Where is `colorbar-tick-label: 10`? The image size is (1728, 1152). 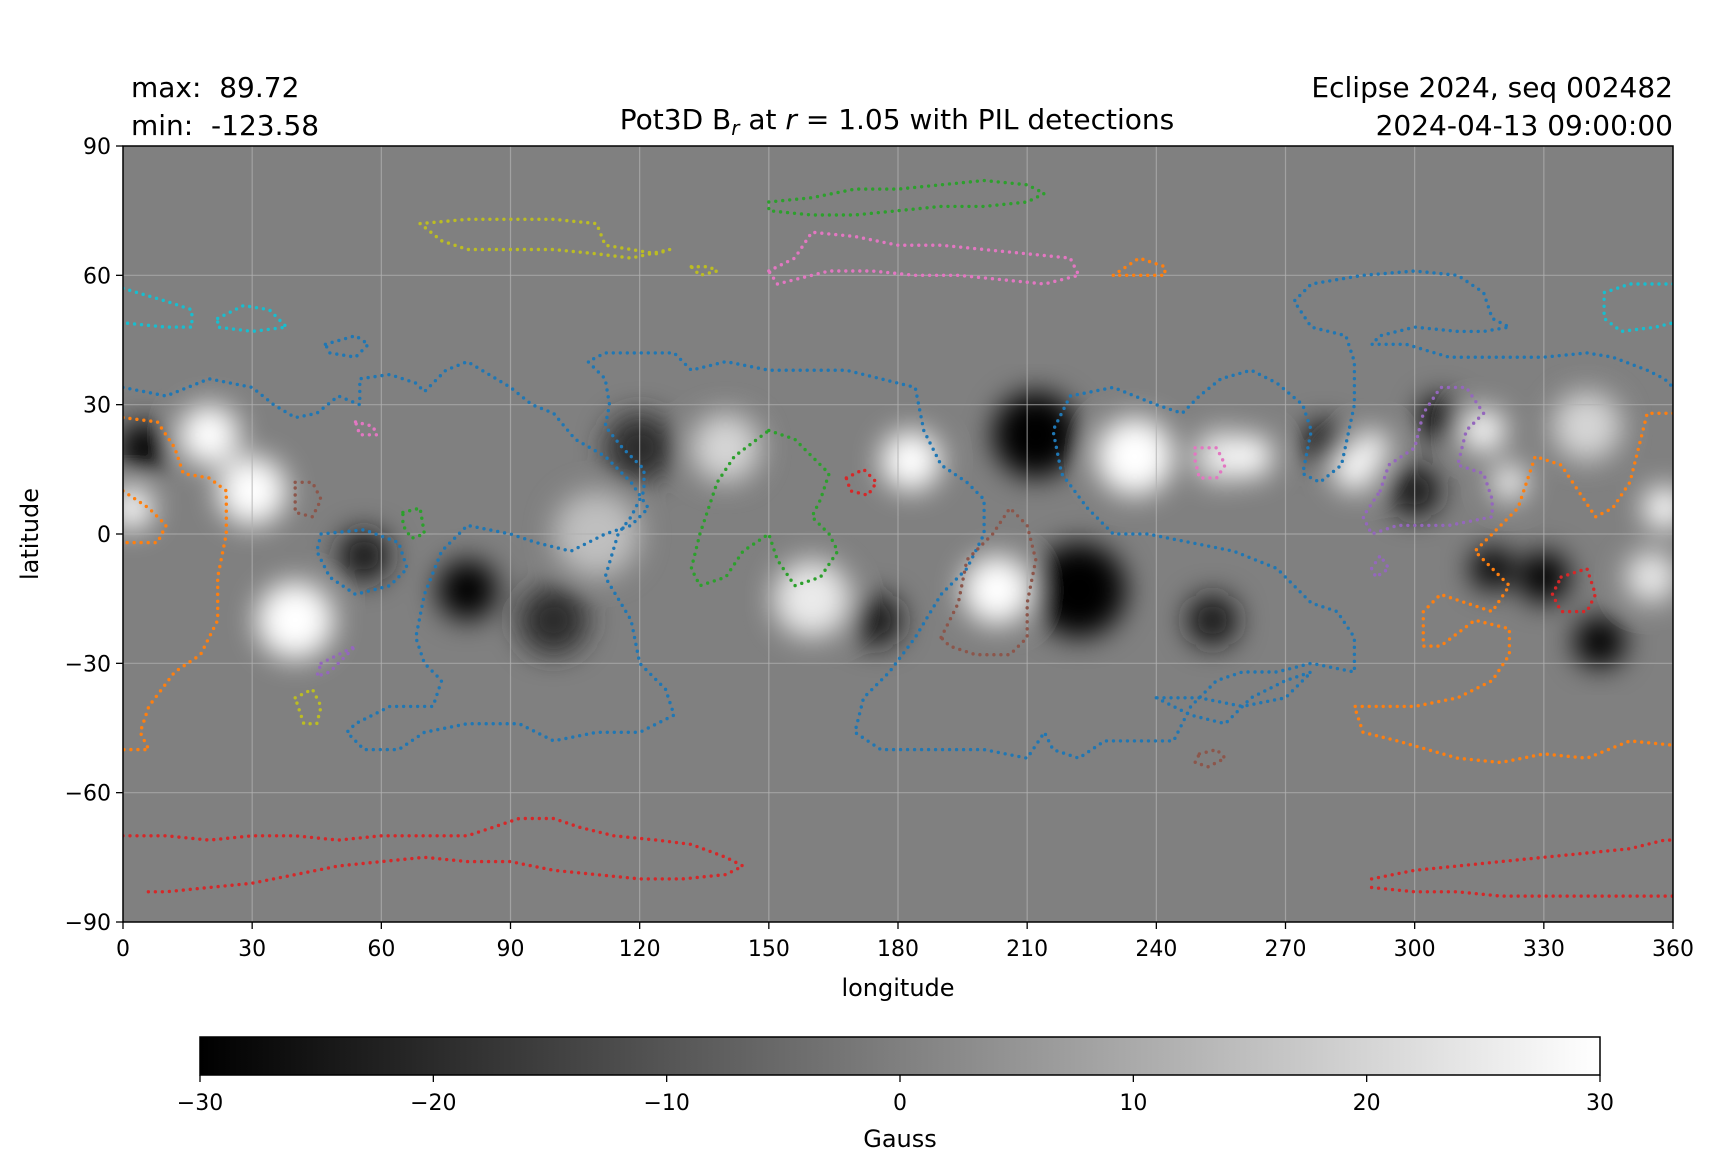 colorbar-tick-label: 10 is located at coordinates (1133, 1103).